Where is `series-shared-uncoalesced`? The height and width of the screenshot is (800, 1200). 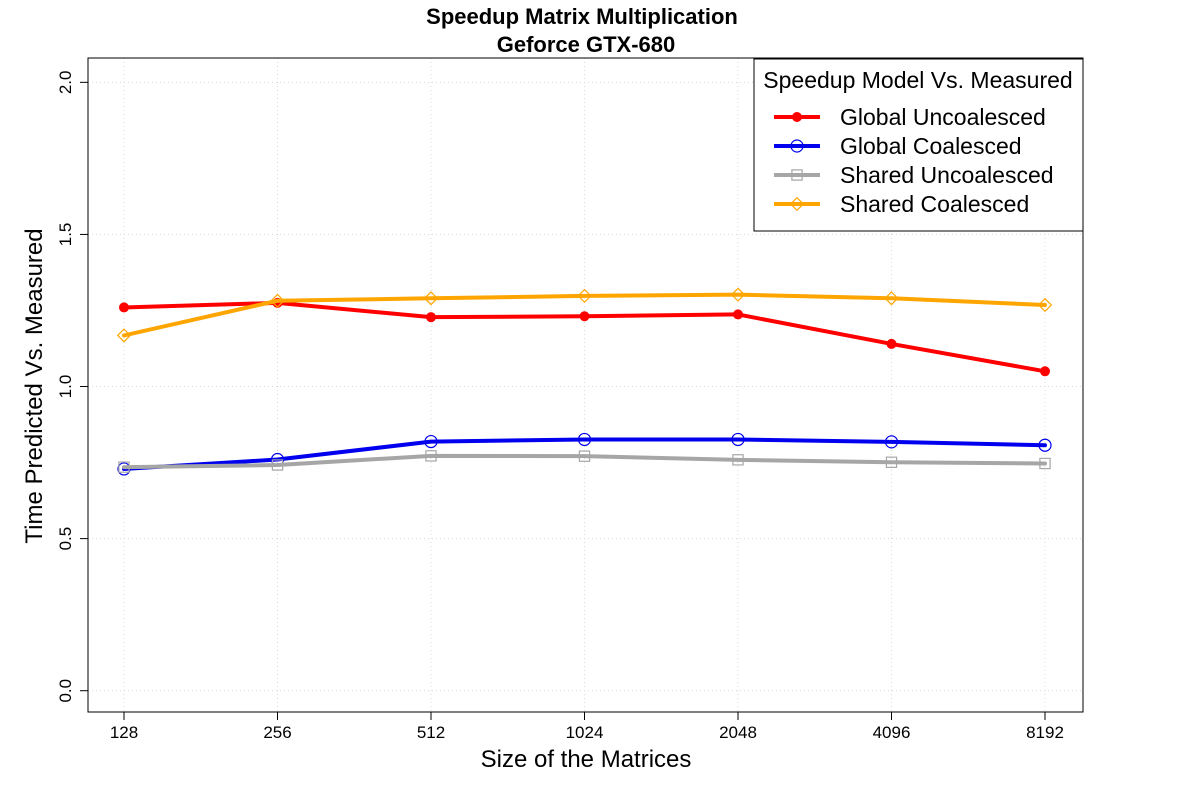
series-shared-uncoalesced is located at coordinates (584, 461).